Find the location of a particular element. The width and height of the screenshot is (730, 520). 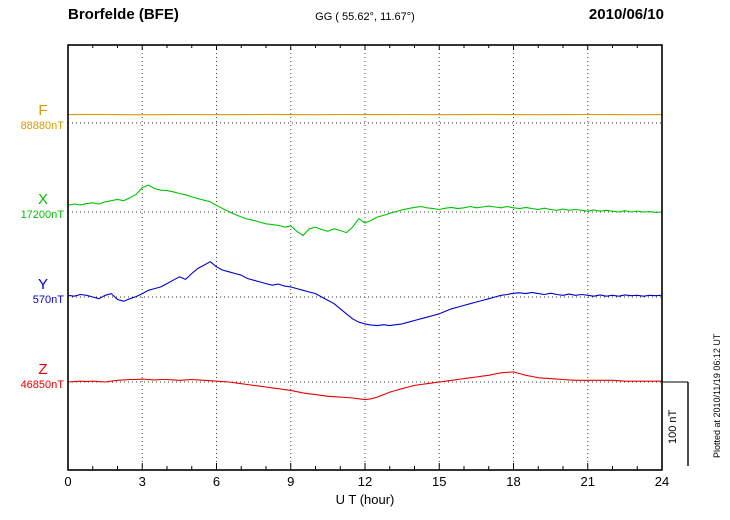

x-tick-label: 15 is located at coordinates (439, 481).